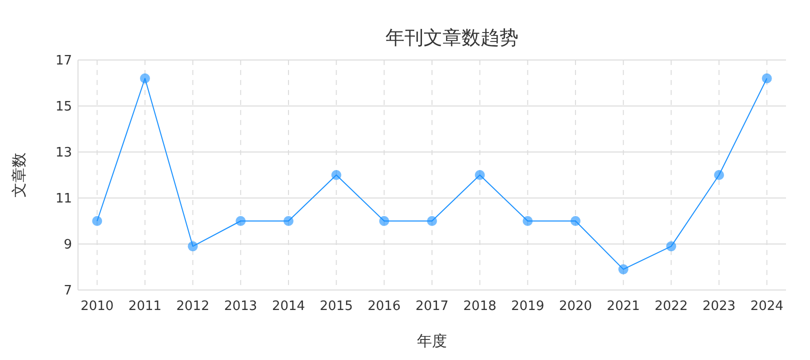  I want to click on x-tick-label: 2010, so click(97, 306).